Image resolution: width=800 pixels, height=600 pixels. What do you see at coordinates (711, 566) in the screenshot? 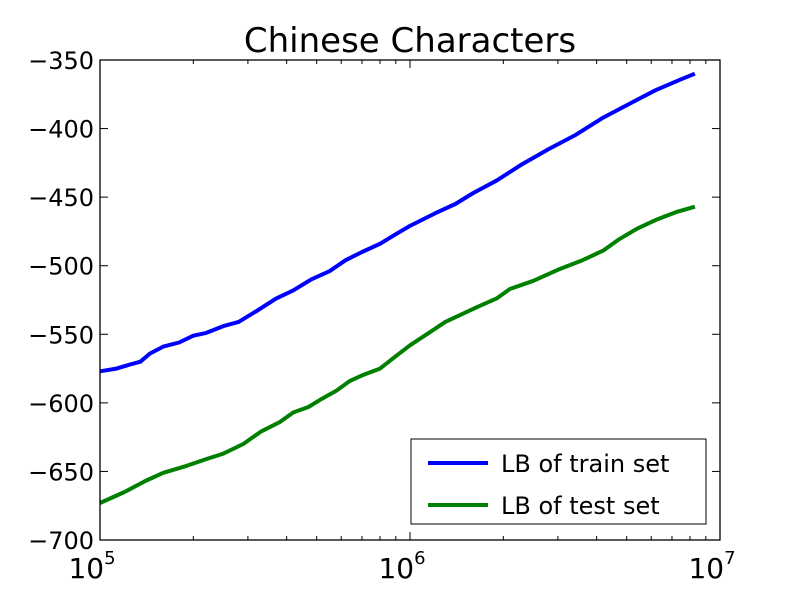
I see `x-tick-label: 10⁷` at bounding box center [711, 566].